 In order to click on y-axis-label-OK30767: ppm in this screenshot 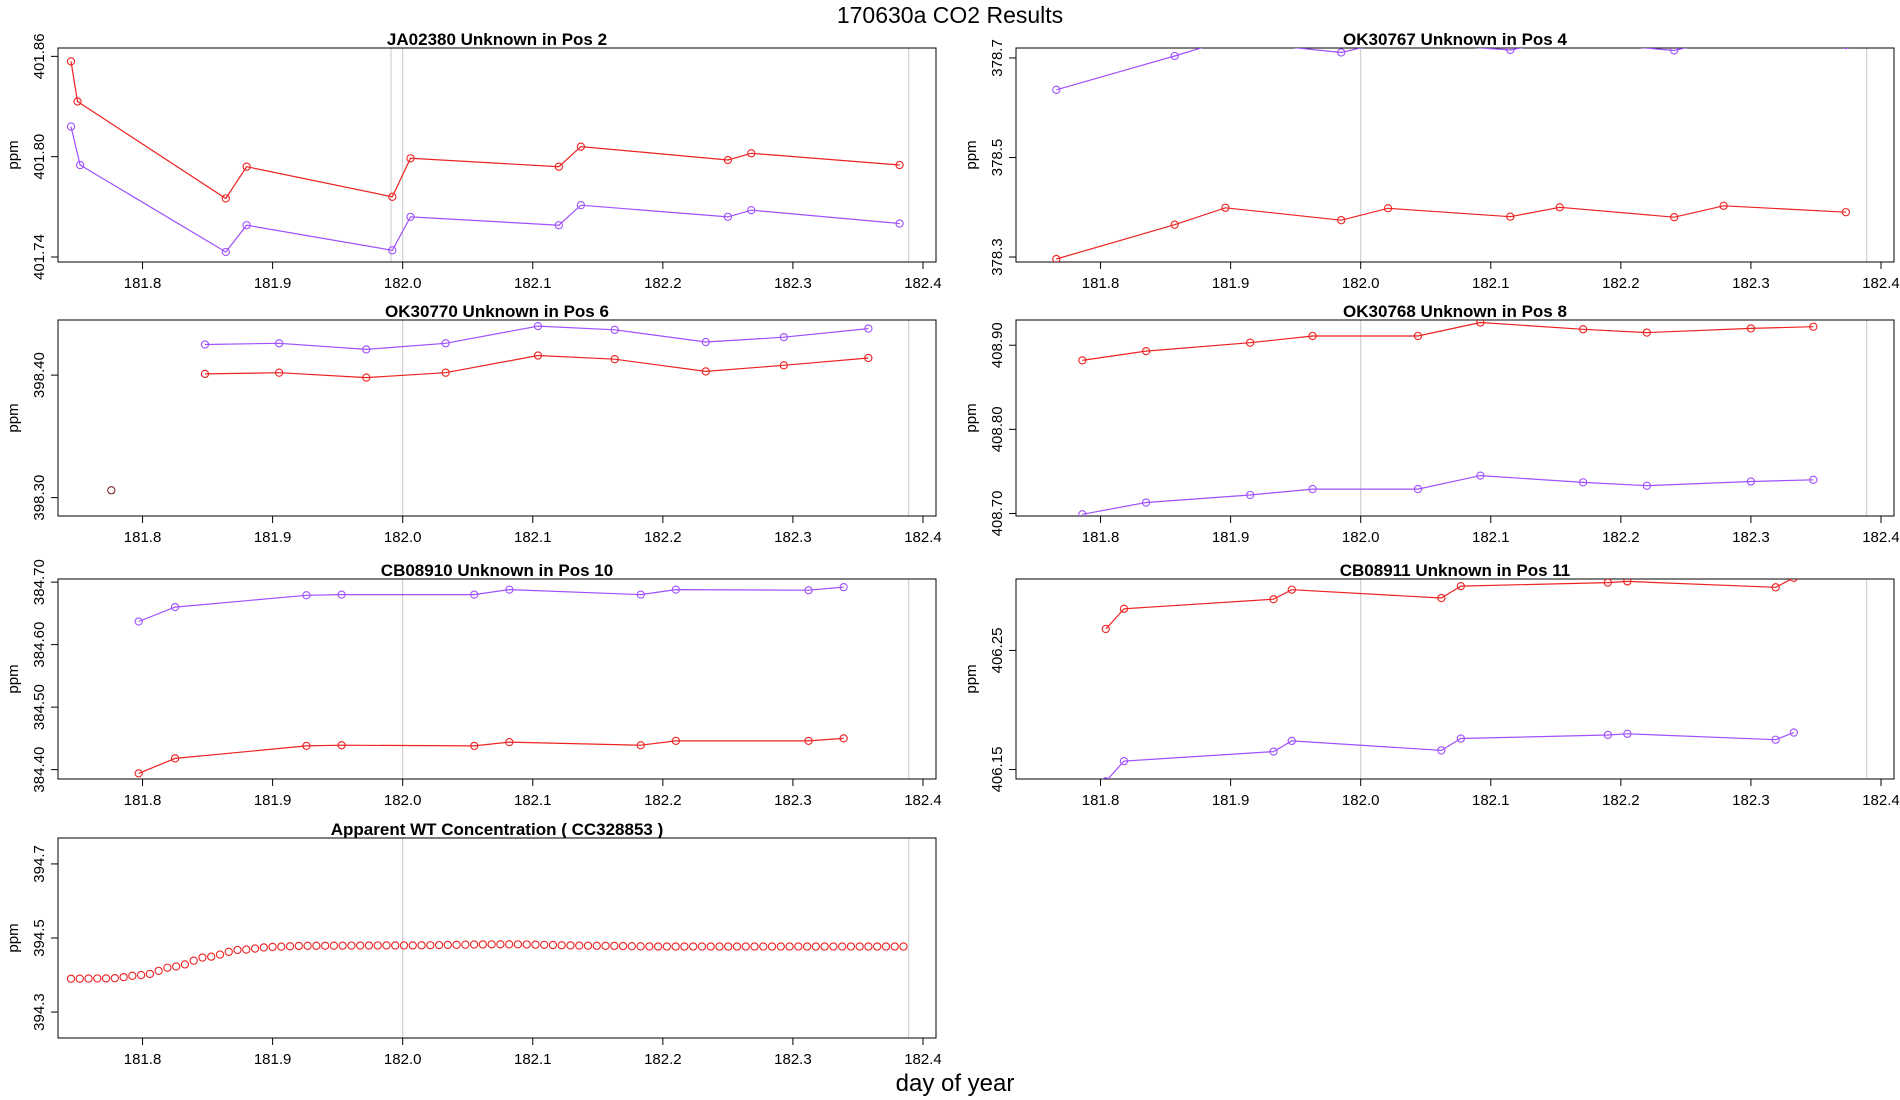, I will do `click(971, 154)`.